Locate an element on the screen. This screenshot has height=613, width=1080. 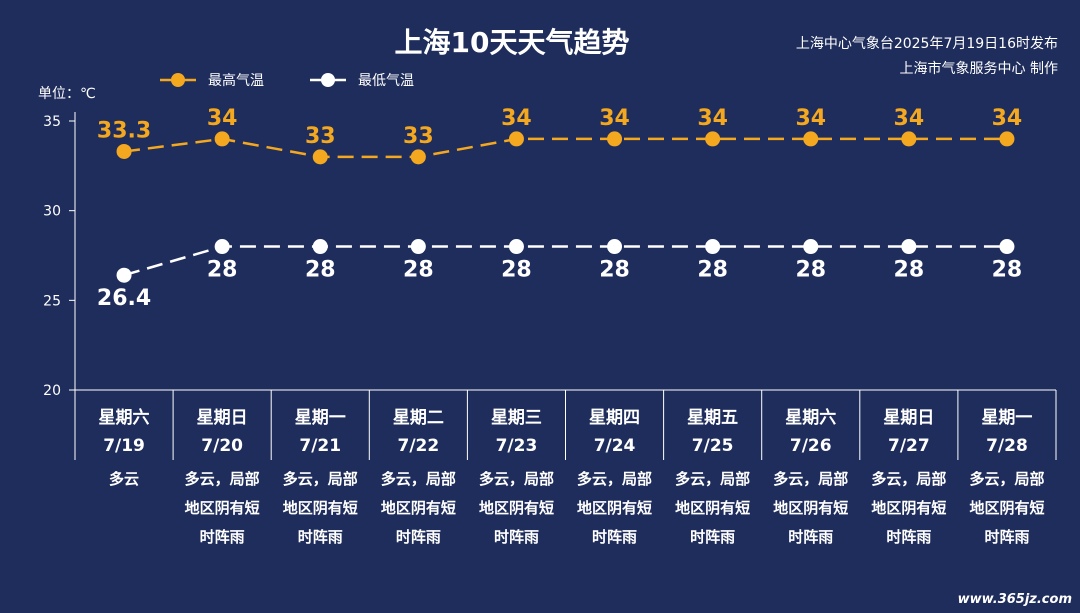
producer-info: 上海市气象服务中心 制作 is located at coordinates (979, 68).